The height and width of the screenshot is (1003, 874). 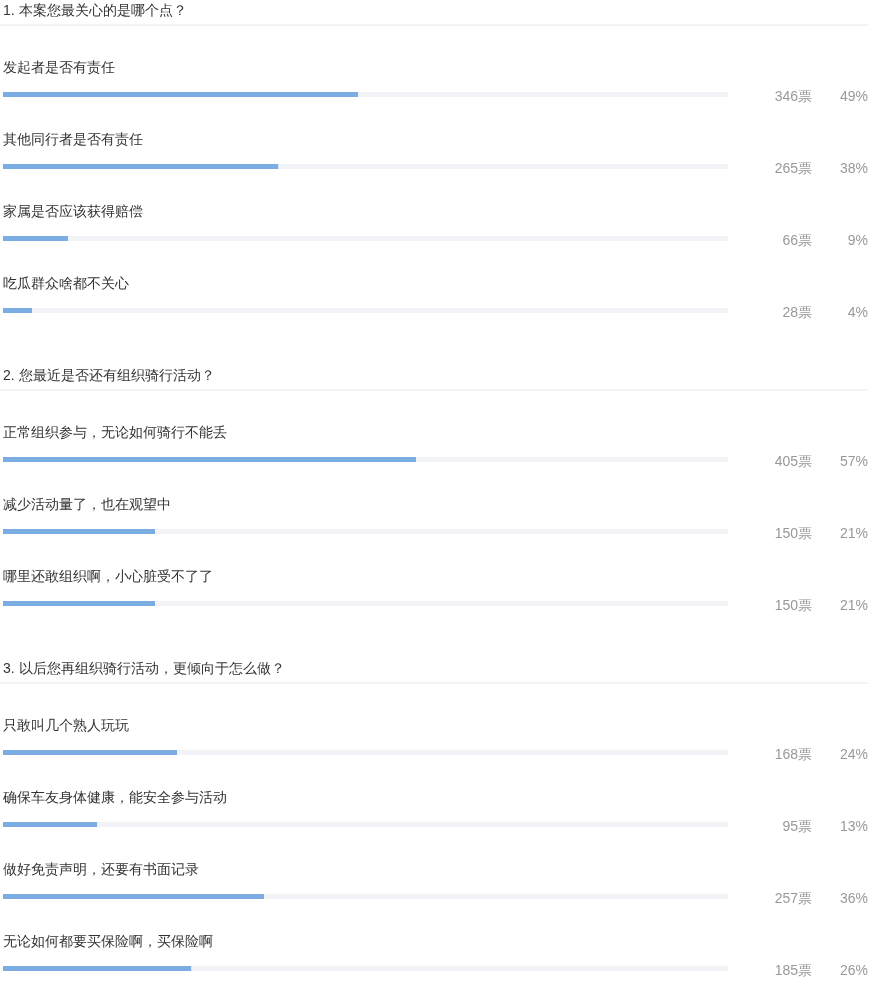 What do you see at coordinates (797, 240) in the screenshot?
I see `annotation: 66票` at bounding box center [797, 240].